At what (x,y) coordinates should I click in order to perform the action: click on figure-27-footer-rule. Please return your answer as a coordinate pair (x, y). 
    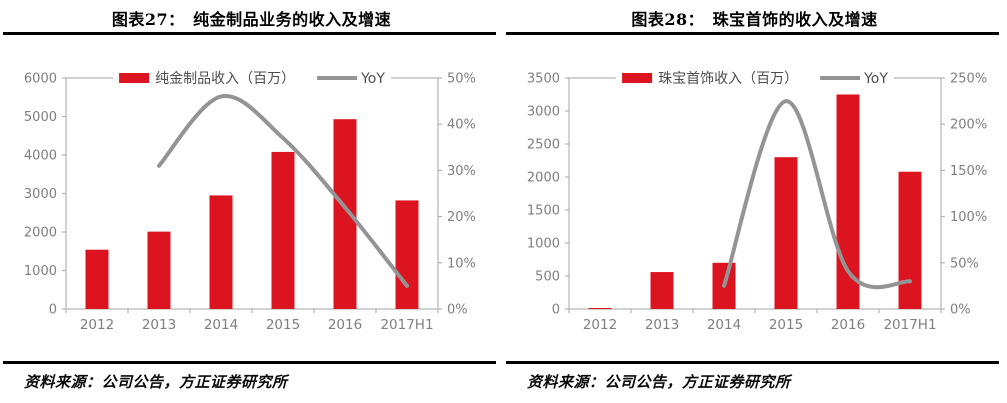
    Looking at the image, I should click on (249, 362).